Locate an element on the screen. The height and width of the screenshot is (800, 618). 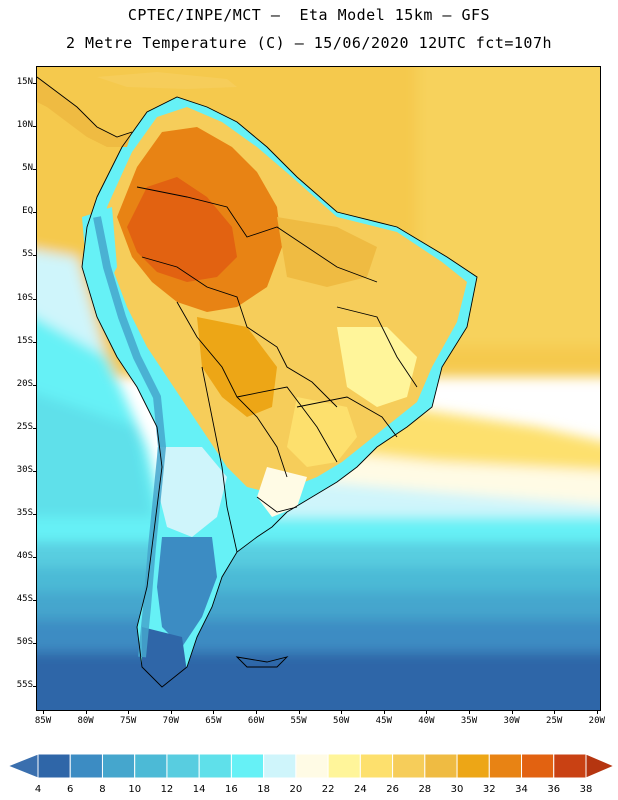
lat-label-25s: 25S is located at coordinates (24, 426).